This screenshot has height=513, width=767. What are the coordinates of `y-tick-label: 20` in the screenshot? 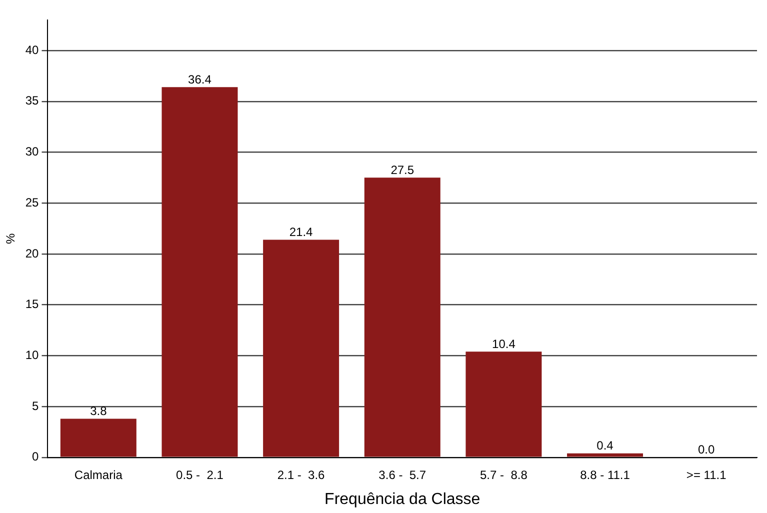 It's located at (32, 253).